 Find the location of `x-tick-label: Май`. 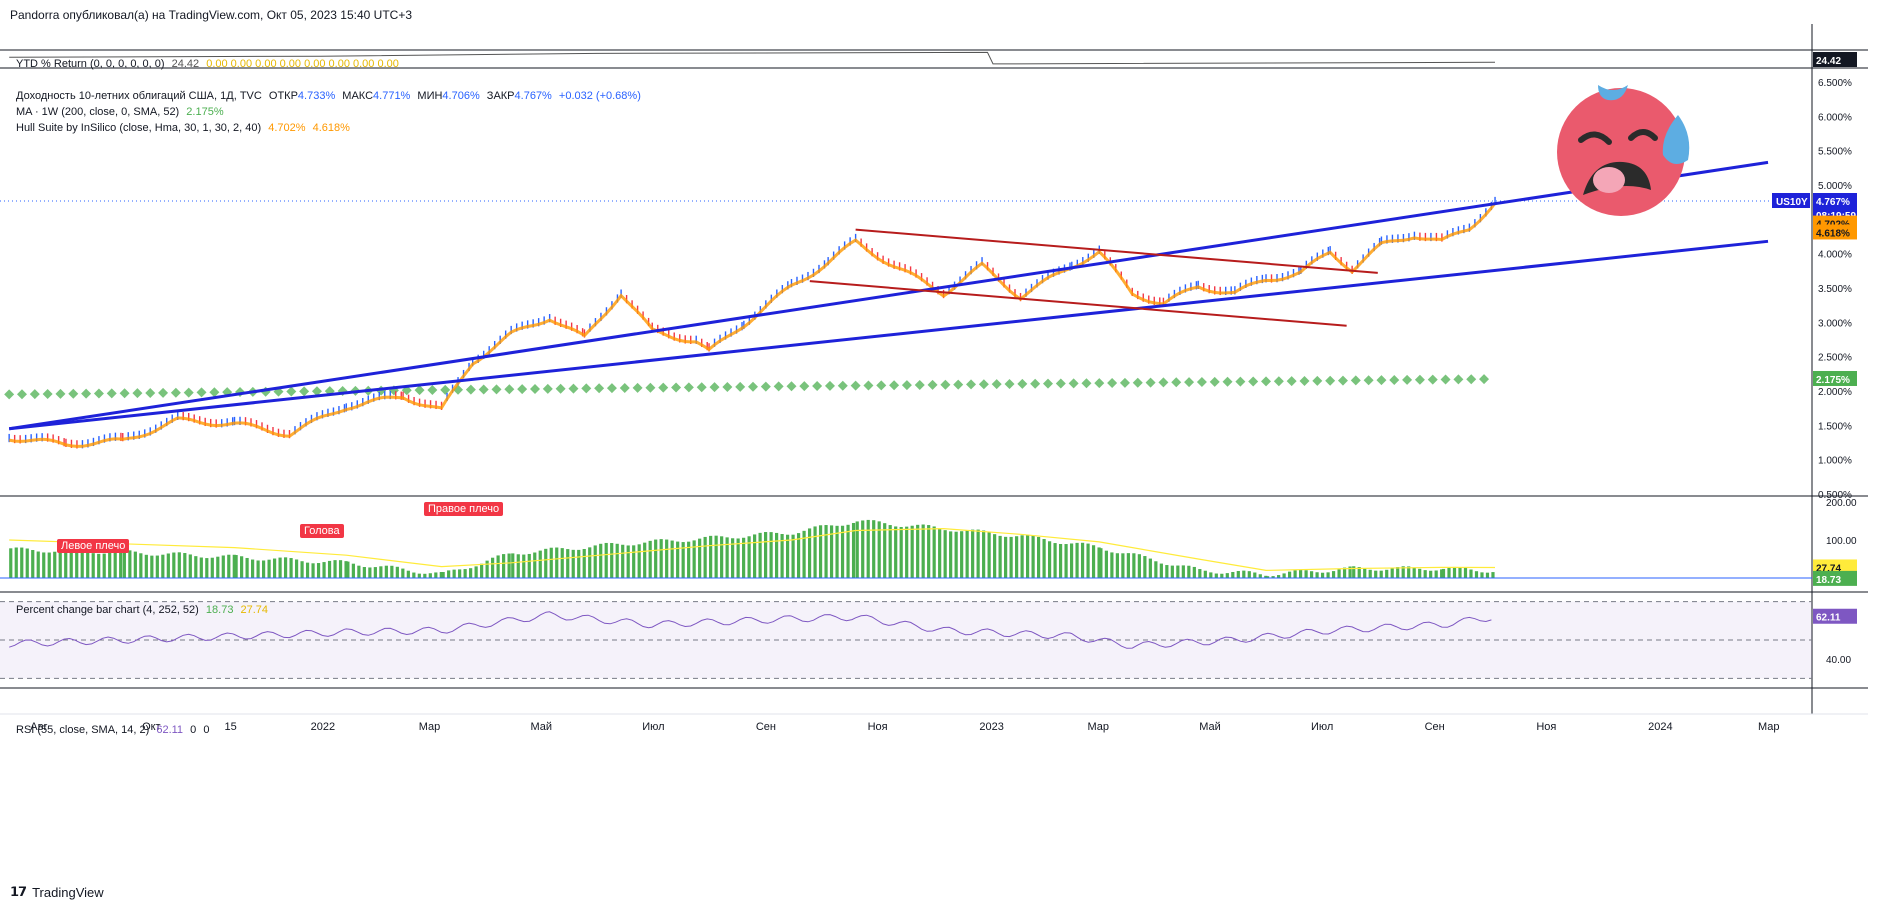

x-tick-label: Май is located at coordinates (541, 727).